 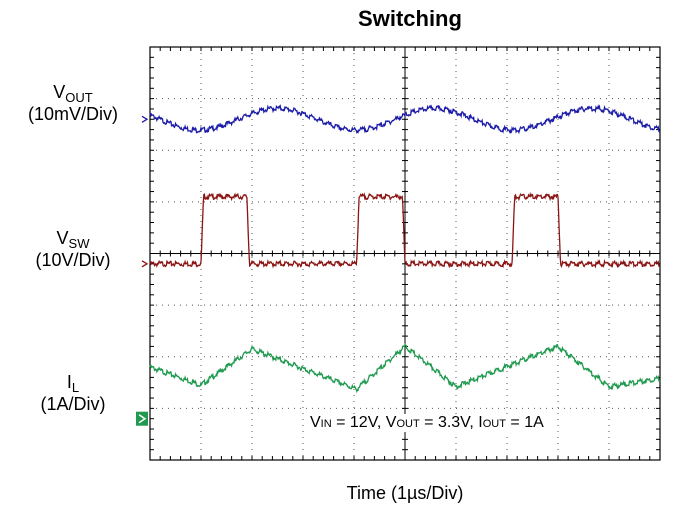 I want to click on vout-label: VOUT (10mV/Div), so click(x=73, y=103).